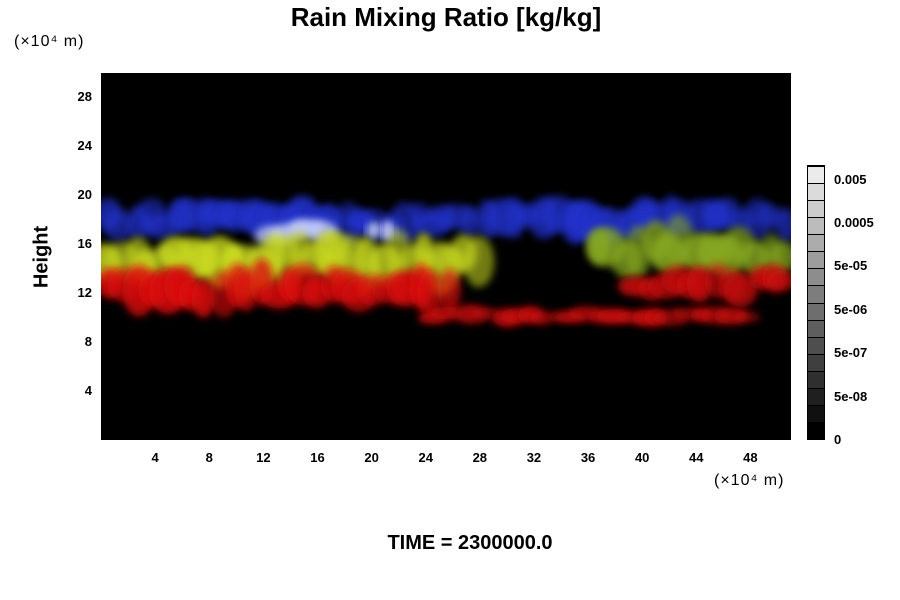 This screenshot has width=900, height=600. What do you see at coordinates (84, 97) in the screenshot?
I see `y-tick-label: 28` at bounding box center [84, 97].